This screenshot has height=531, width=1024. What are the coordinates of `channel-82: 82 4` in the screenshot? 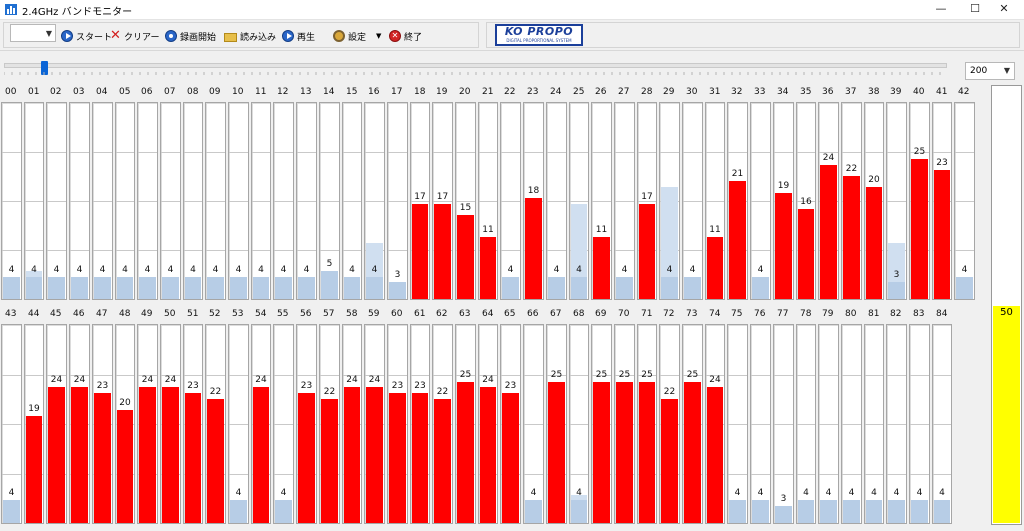 It's located at (896, 415).